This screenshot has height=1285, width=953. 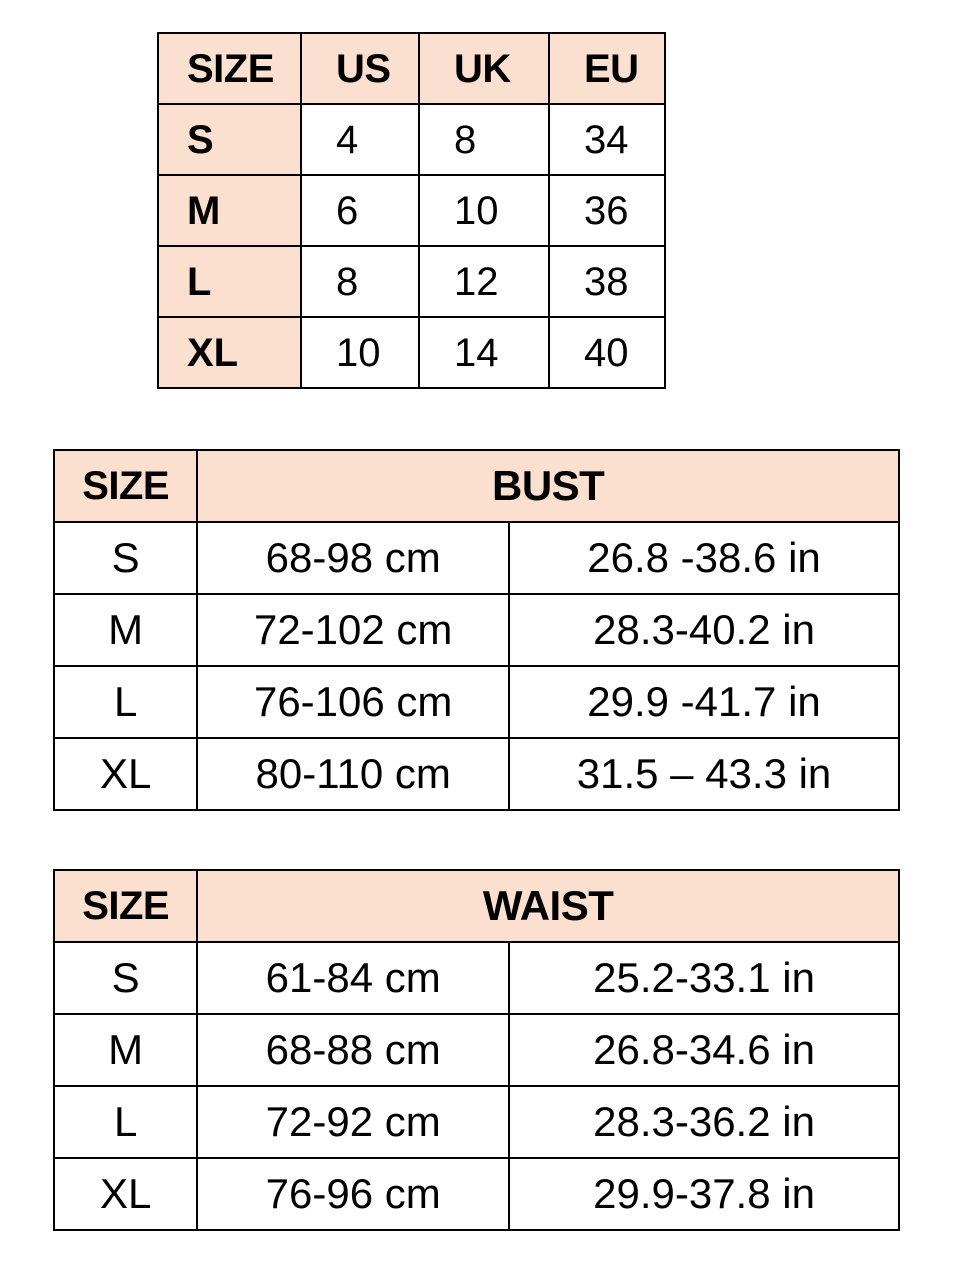 What do you see at coordinates (360, 281) in the screenshot?
I see `us-size-value: 8` at bounding box center [360, 281].